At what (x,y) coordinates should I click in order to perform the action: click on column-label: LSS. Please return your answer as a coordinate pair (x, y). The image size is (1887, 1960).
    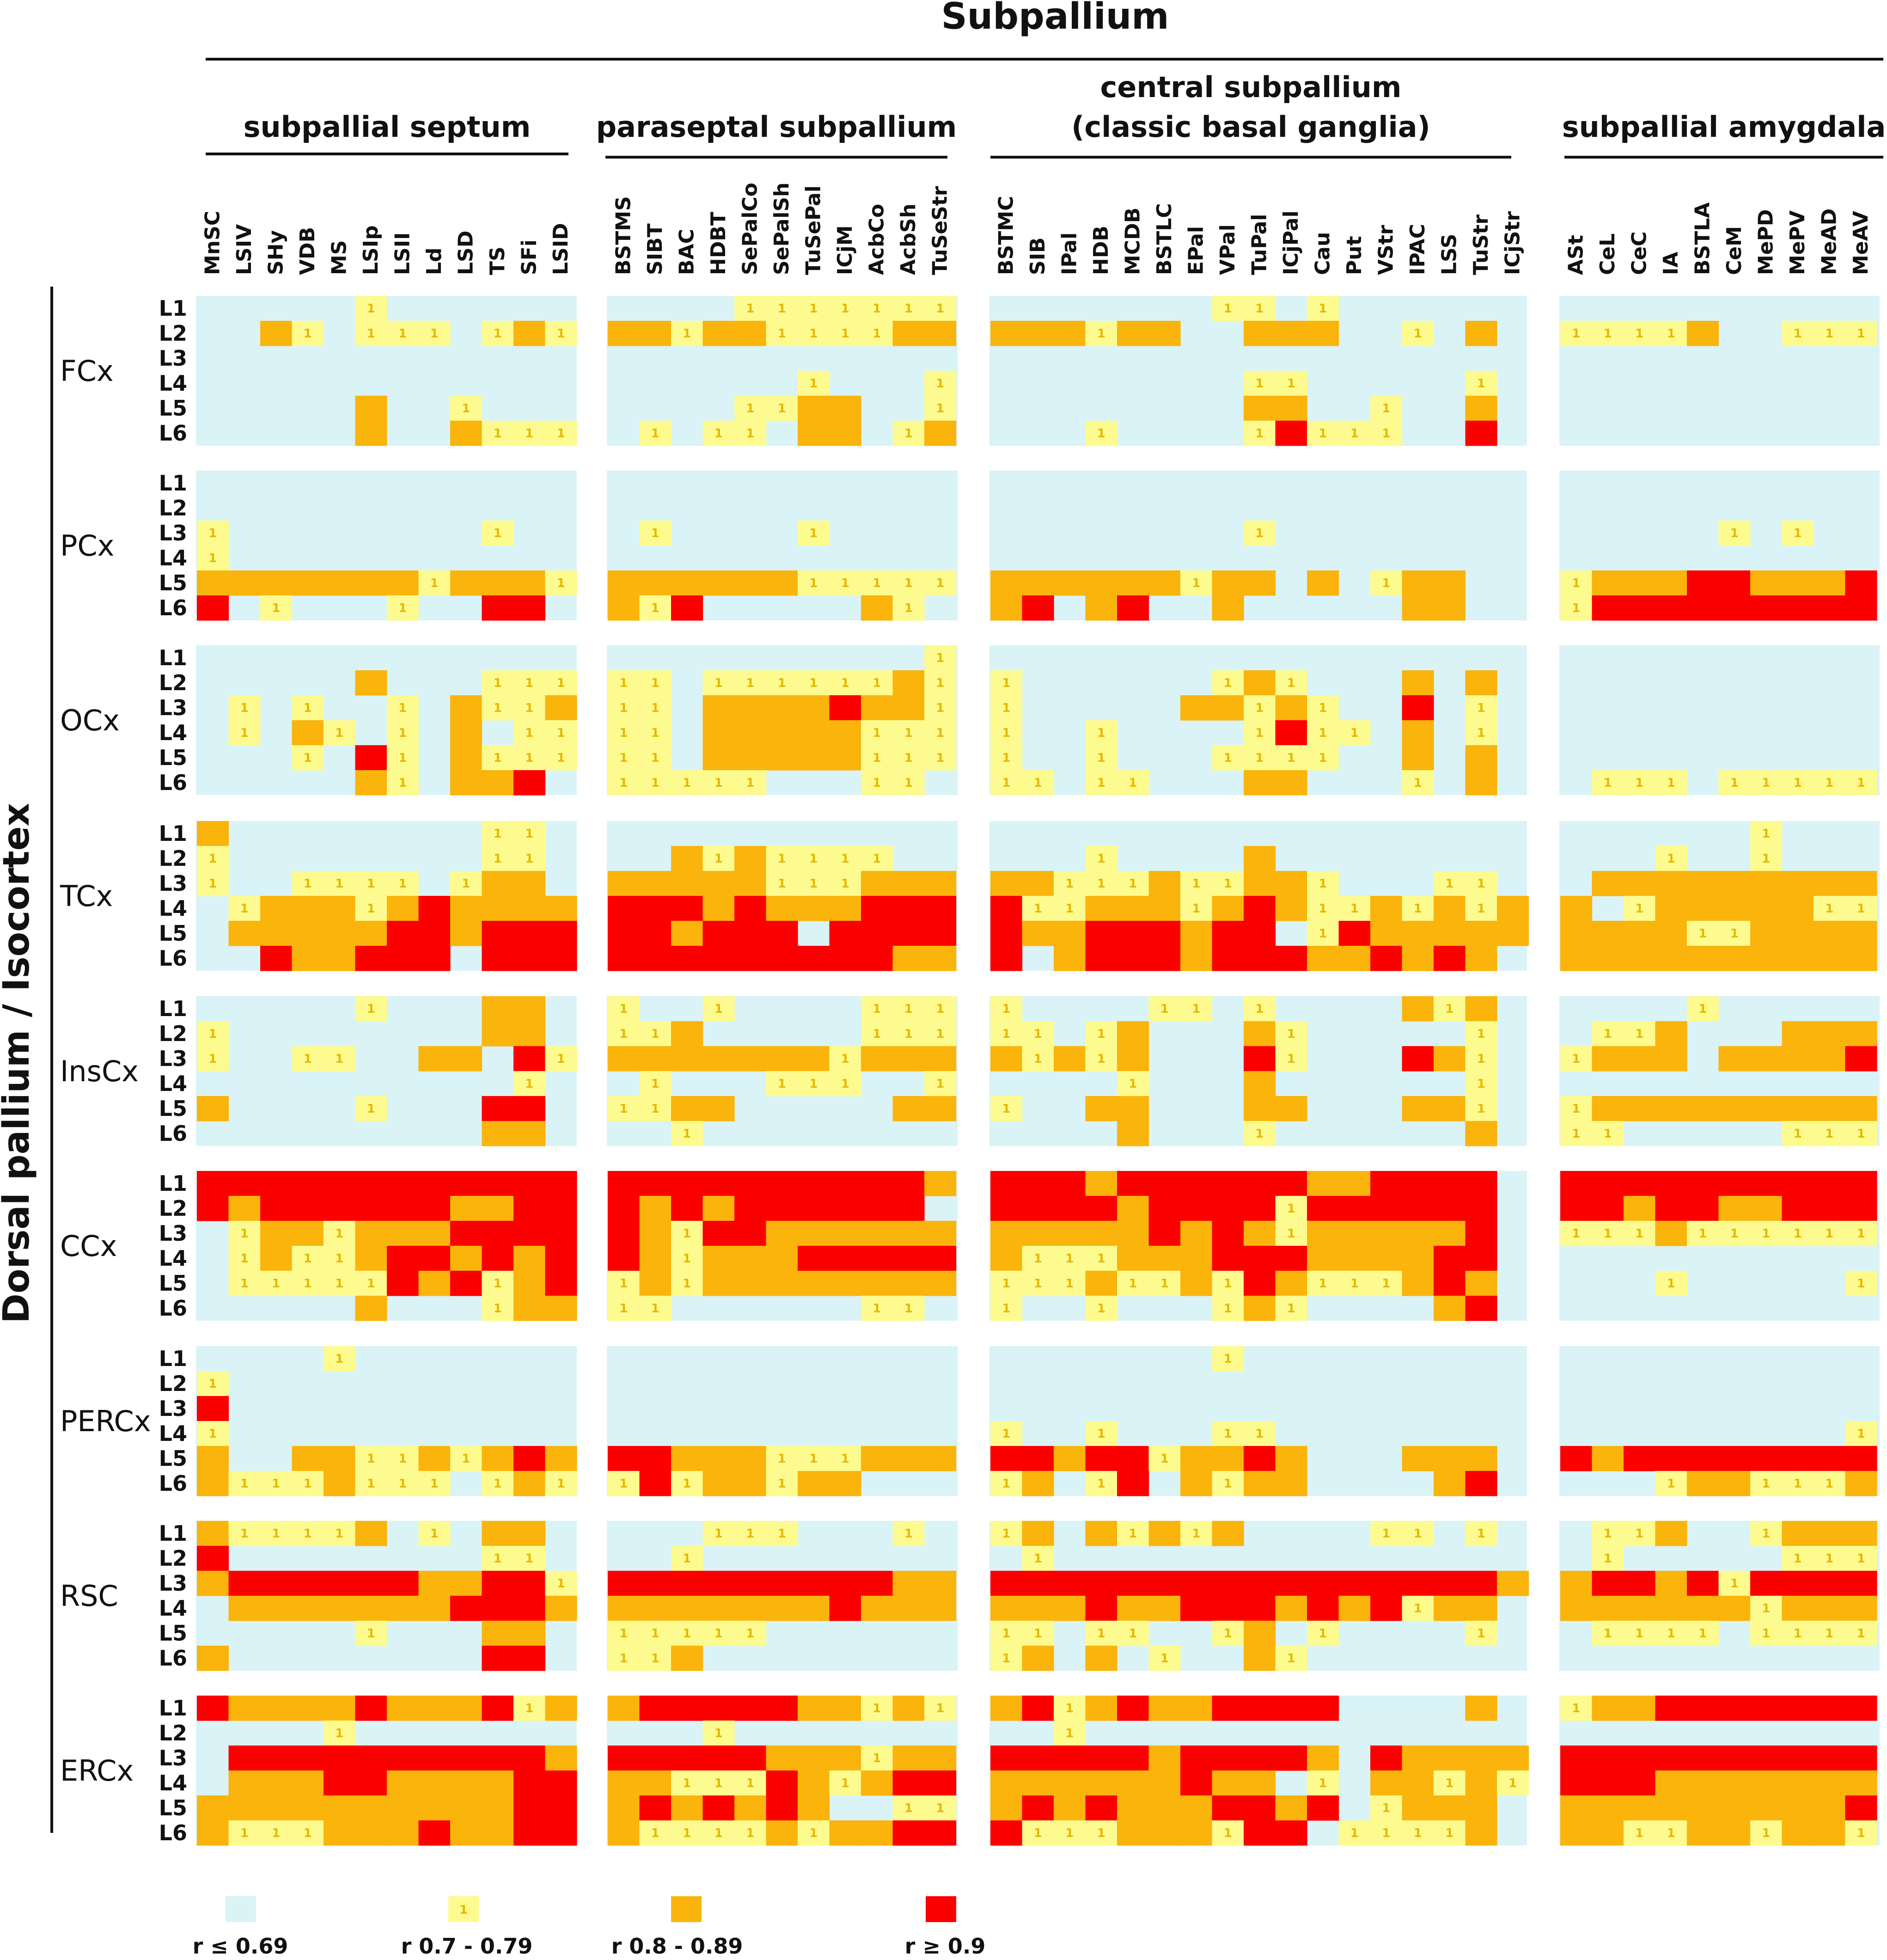
    Looking at the image, I should click on (1449, 255).